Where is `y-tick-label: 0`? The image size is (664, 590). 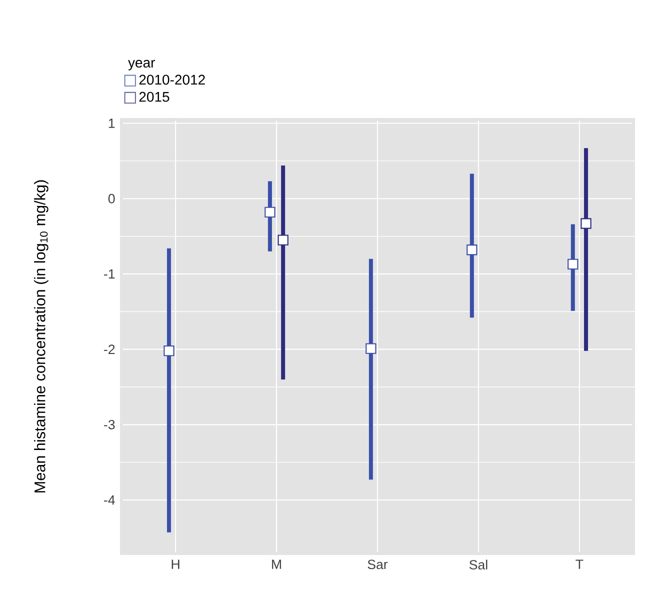 y-tick-label: 0 is located at coordinates (111, 199).